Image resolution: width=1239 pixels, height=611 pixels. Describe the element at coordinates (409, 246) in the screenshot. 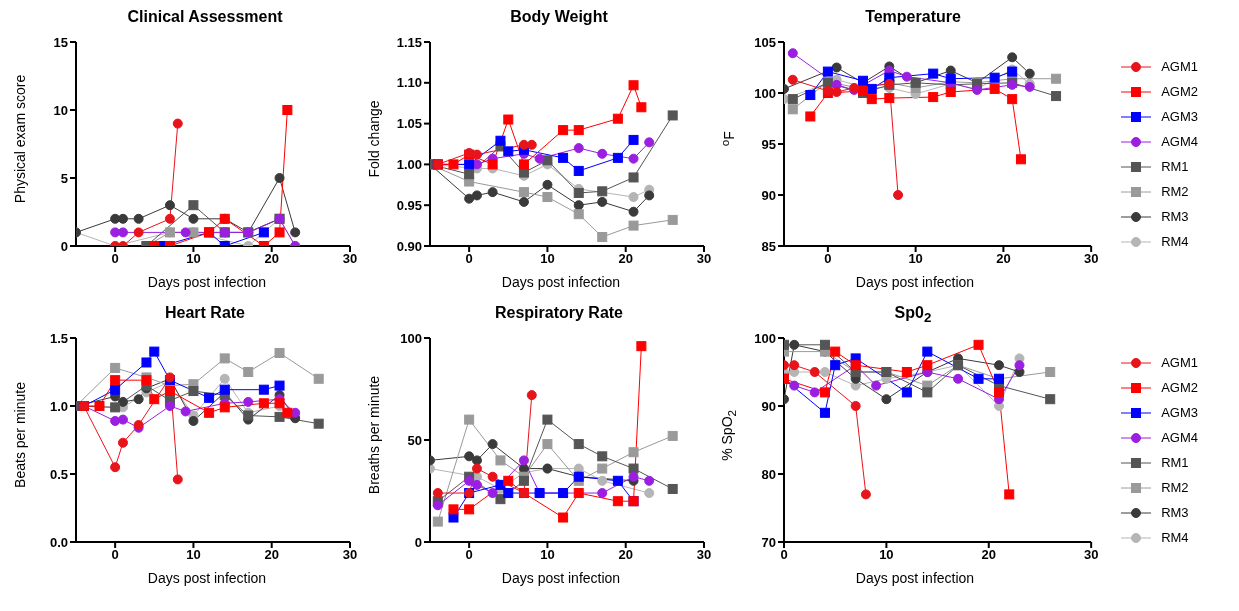

I see `y-tick-label: 0.90` at that location.